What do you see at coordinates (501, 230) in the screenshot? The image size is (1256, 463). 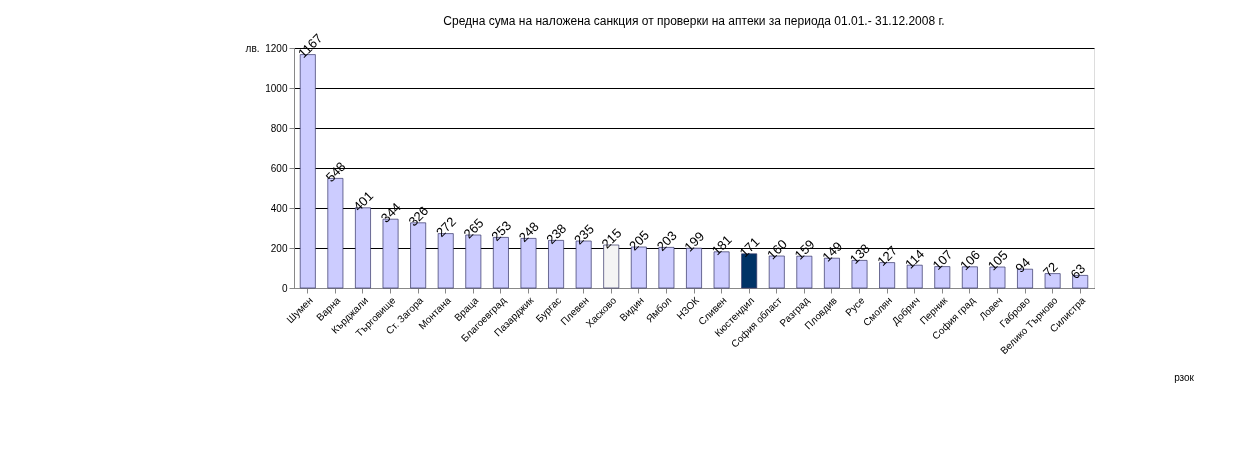 I see `data-label: 253` at bounding box center [501, 230].